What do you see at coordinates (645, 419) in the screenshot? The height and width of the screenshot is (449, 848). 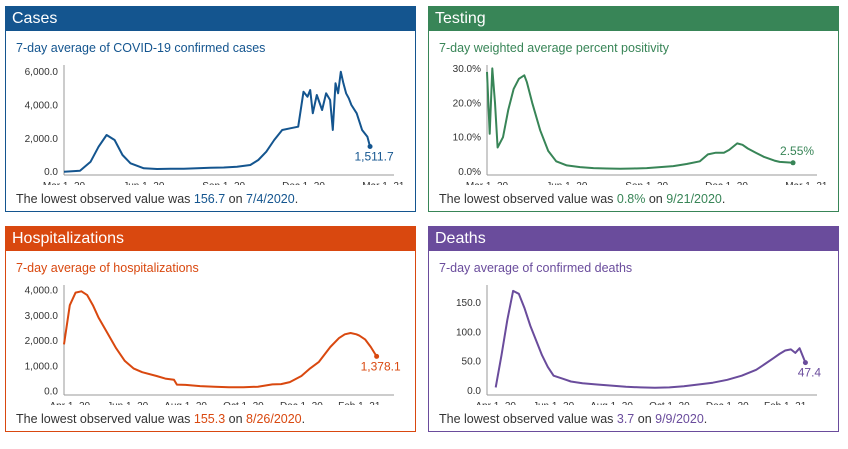 I see `deaths-footer-mid: on` at bounding box center [645, 419].